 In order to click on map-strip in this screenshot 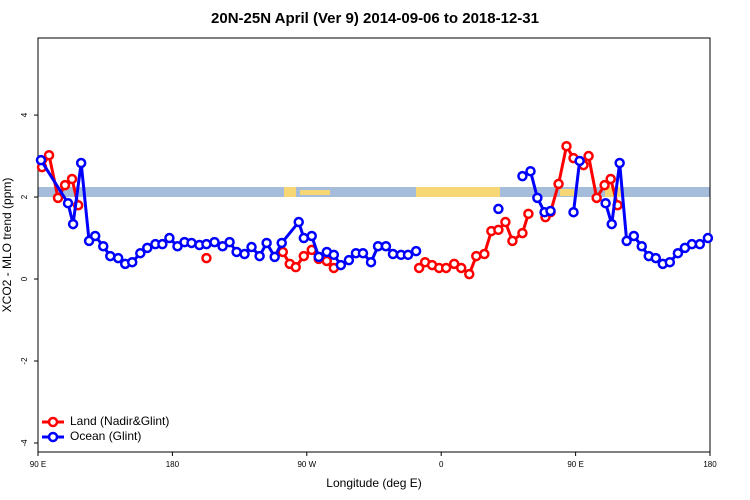, I will do `click(374, 192)`.